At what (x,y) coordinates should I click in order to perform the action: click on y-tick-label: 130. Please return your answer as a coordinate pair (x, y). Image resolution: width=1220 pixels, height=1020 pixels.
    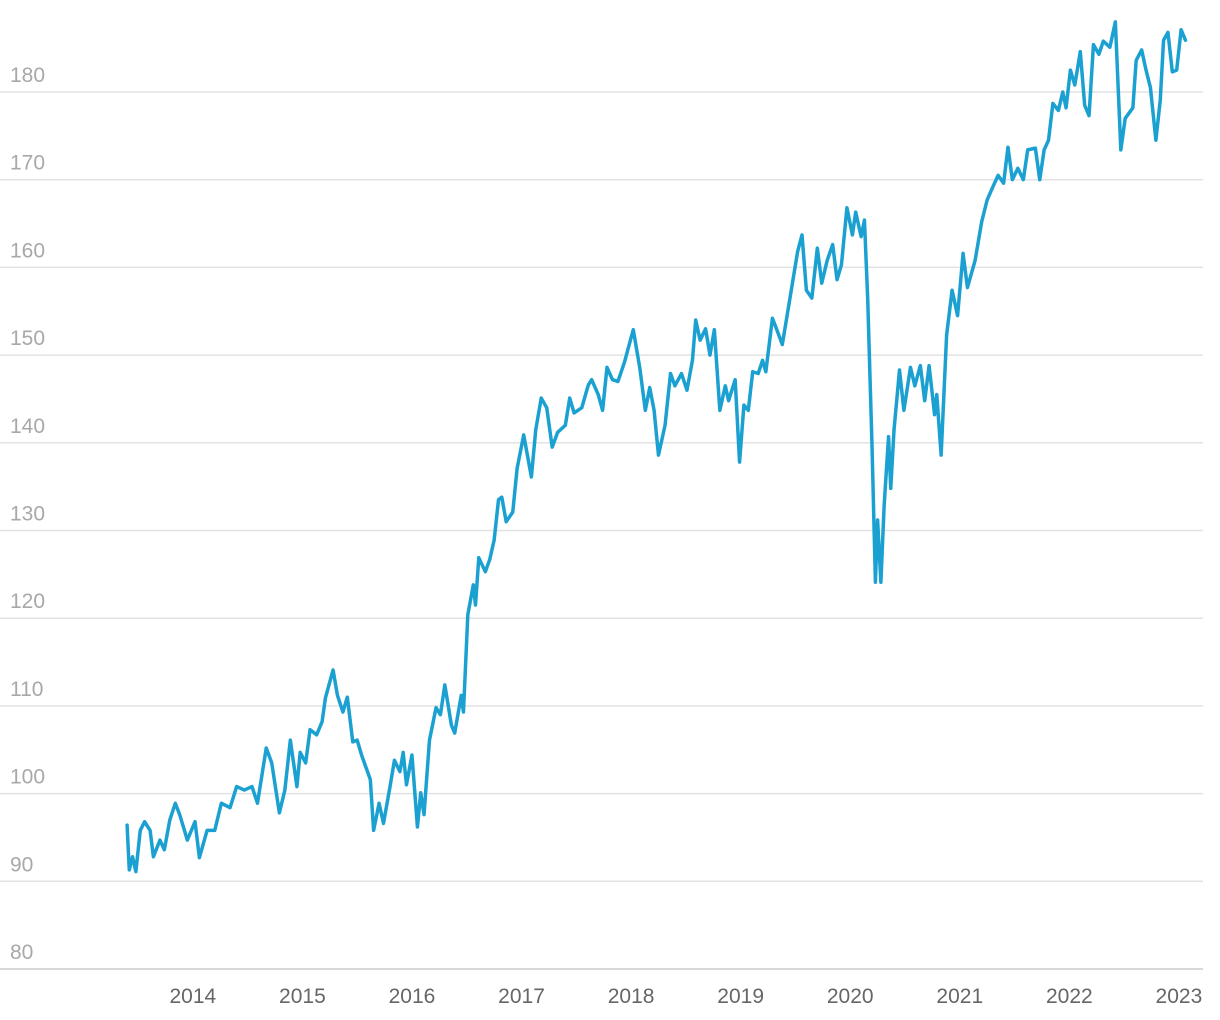
    Looking at the image, I should click on (27, 514).